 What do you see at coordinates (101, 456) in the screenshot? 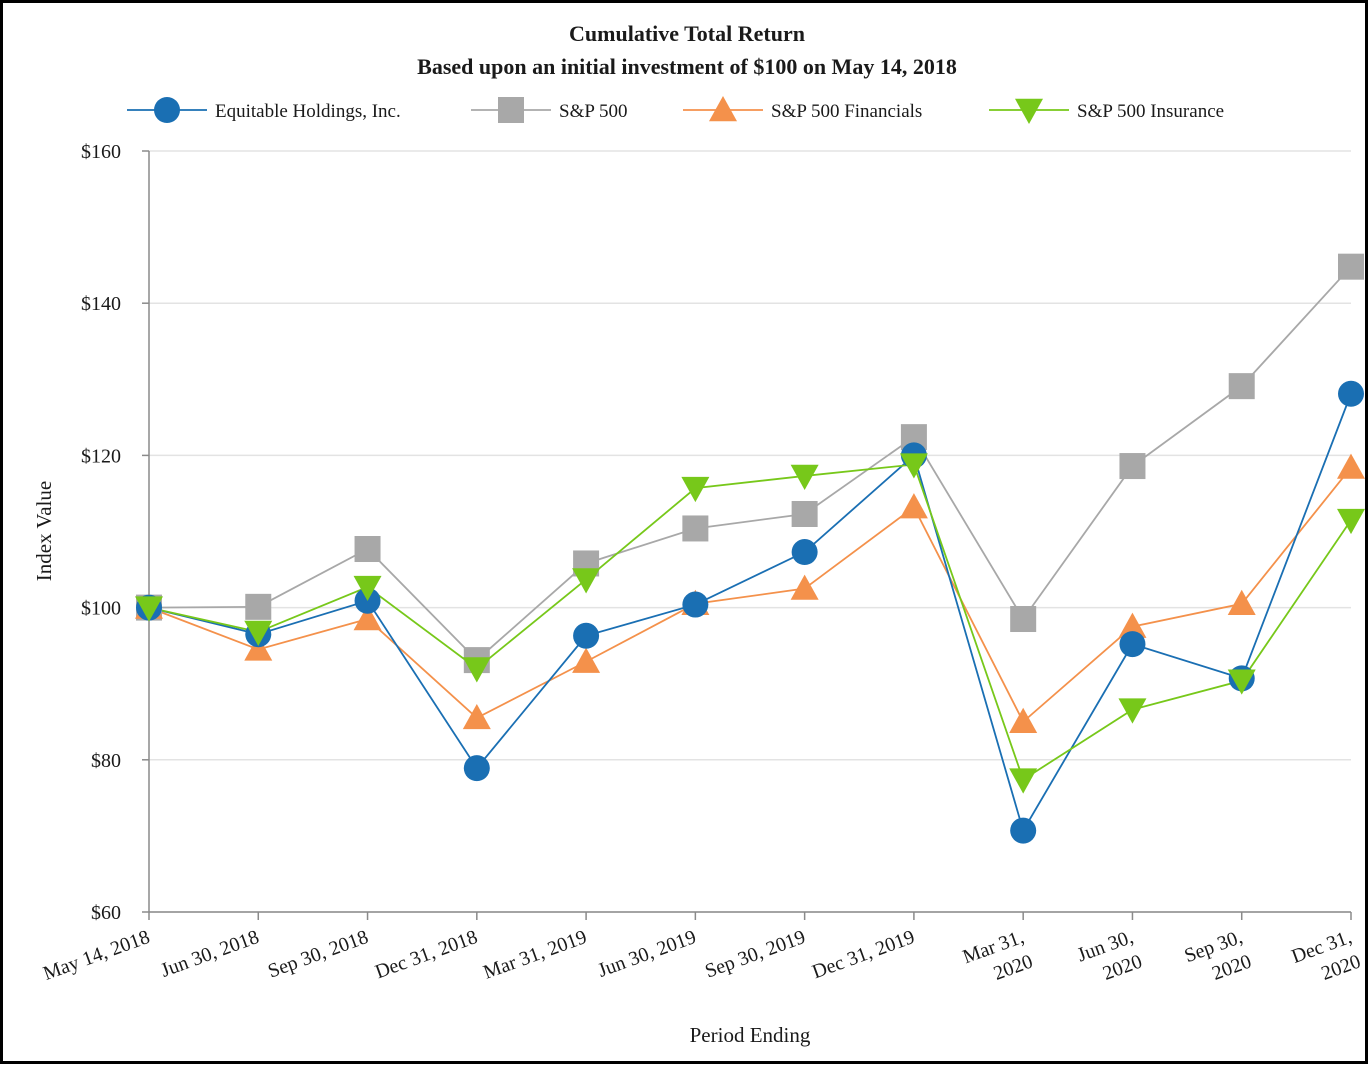
I see `y-tick-label: $120` at bounding box center [101, 456].